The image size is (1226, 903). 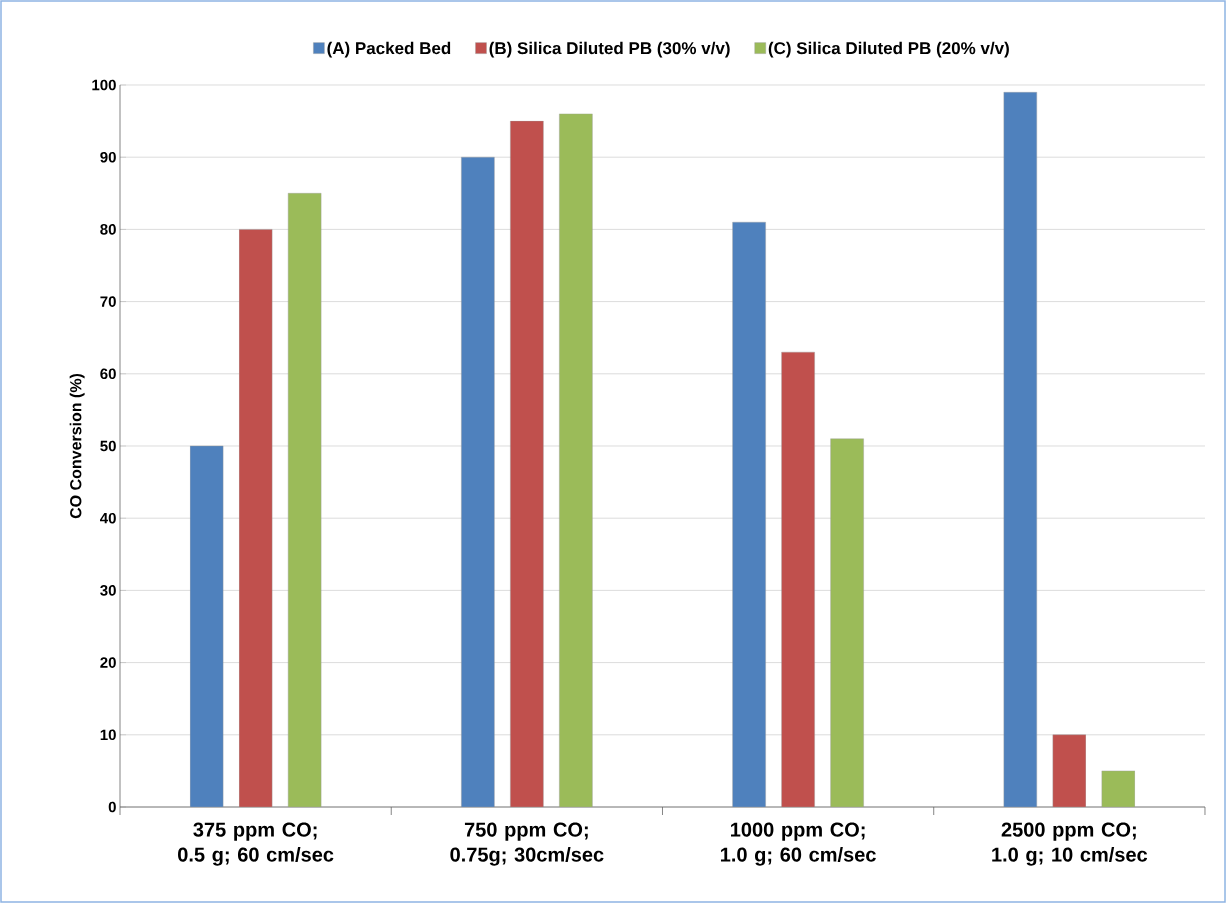 I want to click on x-tick-label: 2500 ppm CO; 1.0 g; 10 cm/sec, so click(x=1070, y=844).